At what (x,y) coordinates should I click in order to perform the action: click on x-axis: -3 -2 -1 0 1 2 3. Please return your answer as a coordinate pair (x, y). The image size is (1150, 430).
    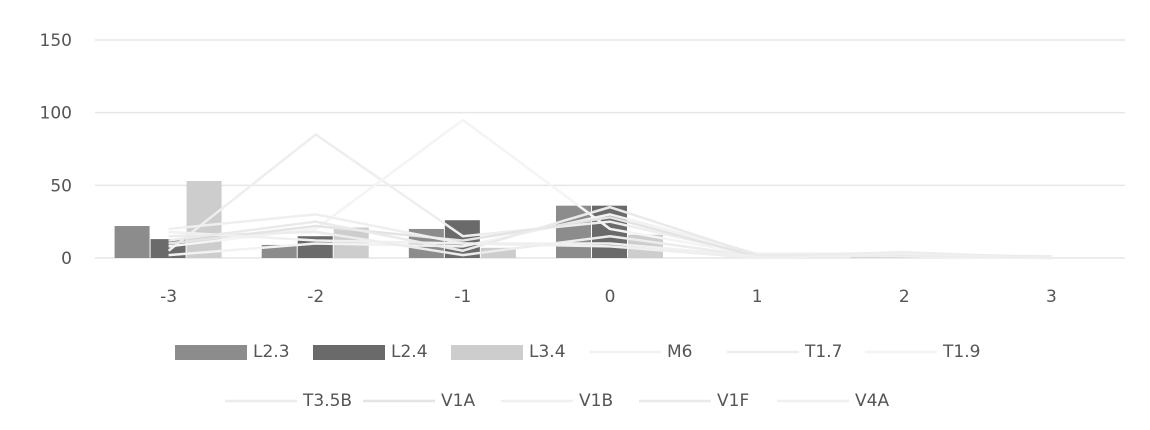
    Looking at the image, I should click on (608, 297).